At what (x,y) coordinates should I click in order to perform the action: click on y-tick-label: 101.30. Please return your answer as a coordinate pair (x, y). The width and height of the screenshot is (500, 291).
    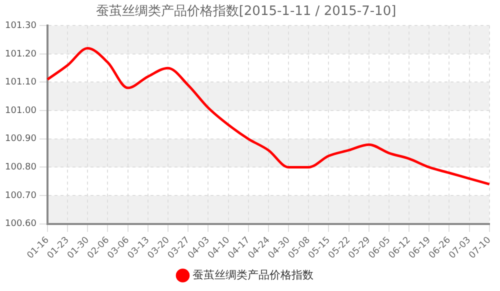
    Looking at the image, I should click on (20, 25).